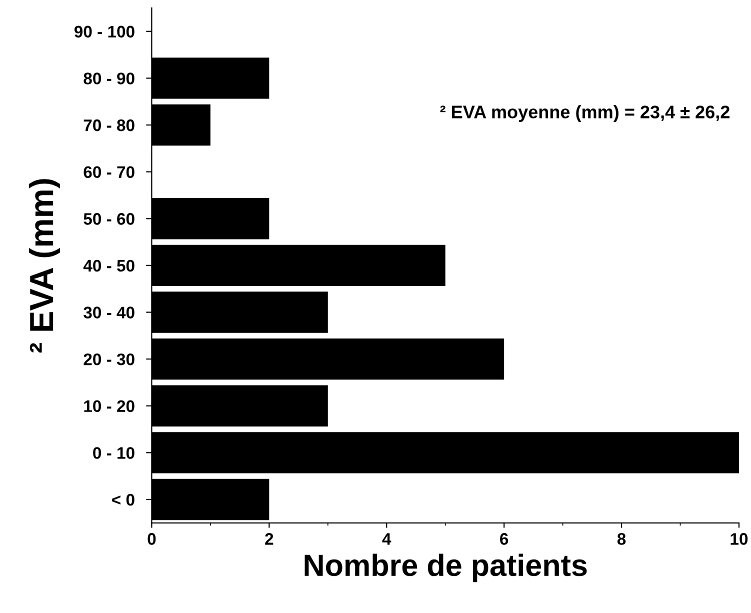  Describe the element at coordinates (109, 172) in the screenshot. I see `y-tick-label: 60 - 70` at that location.